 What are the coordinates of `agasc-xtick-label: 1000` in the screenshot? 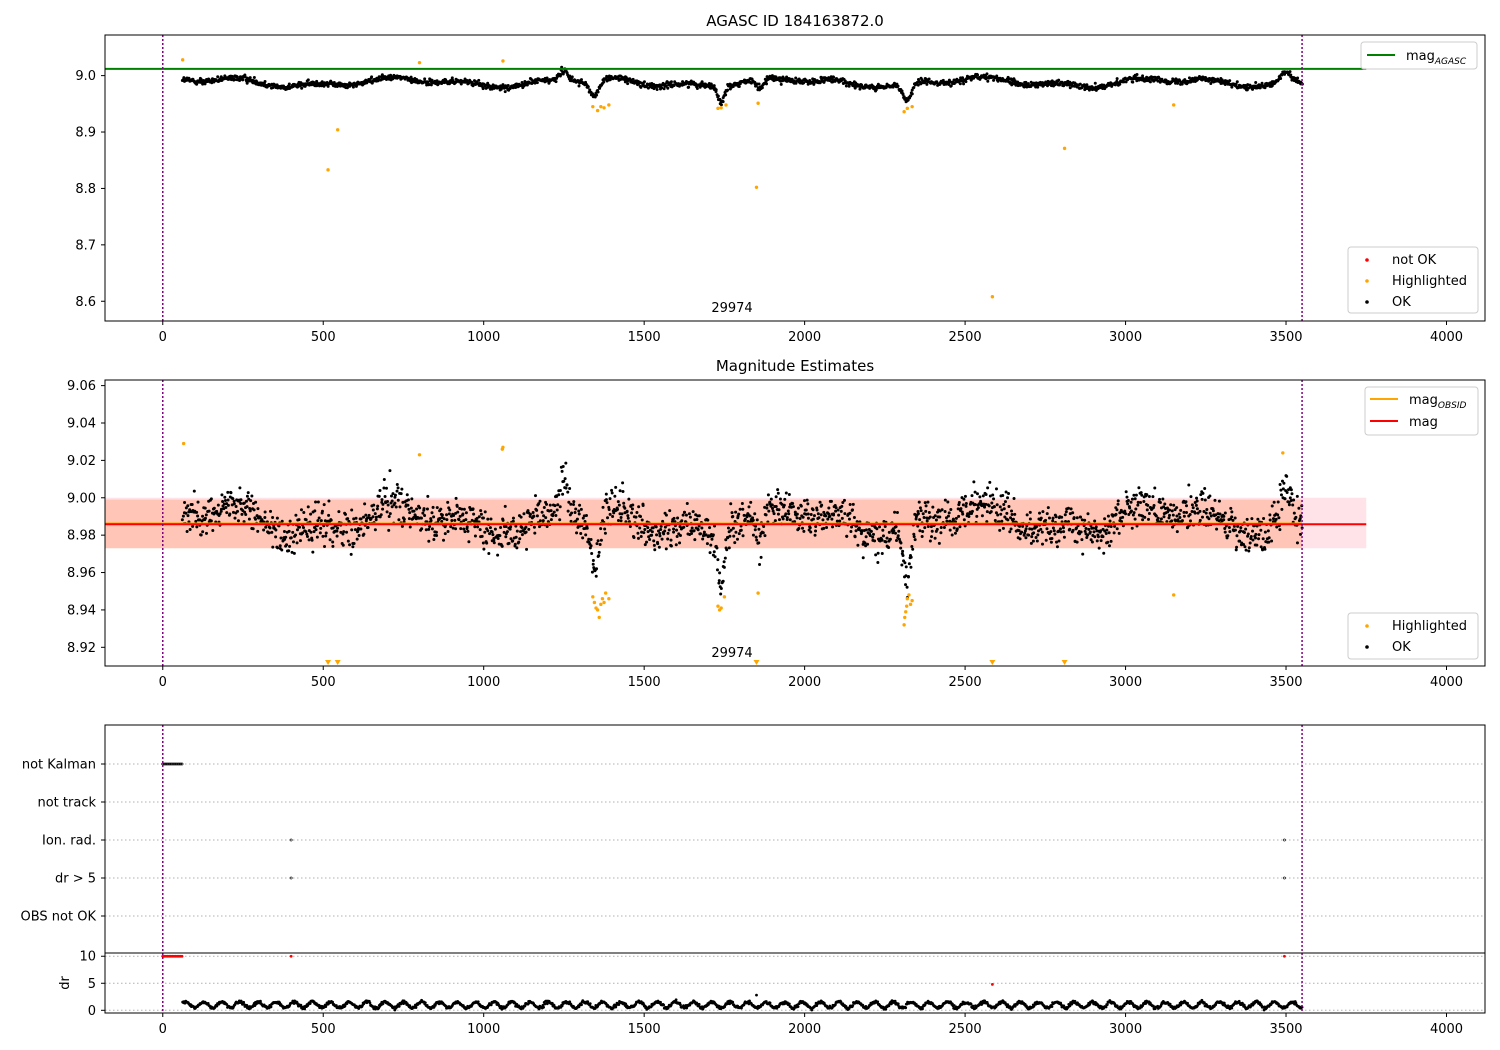 It's located at (483, 337).